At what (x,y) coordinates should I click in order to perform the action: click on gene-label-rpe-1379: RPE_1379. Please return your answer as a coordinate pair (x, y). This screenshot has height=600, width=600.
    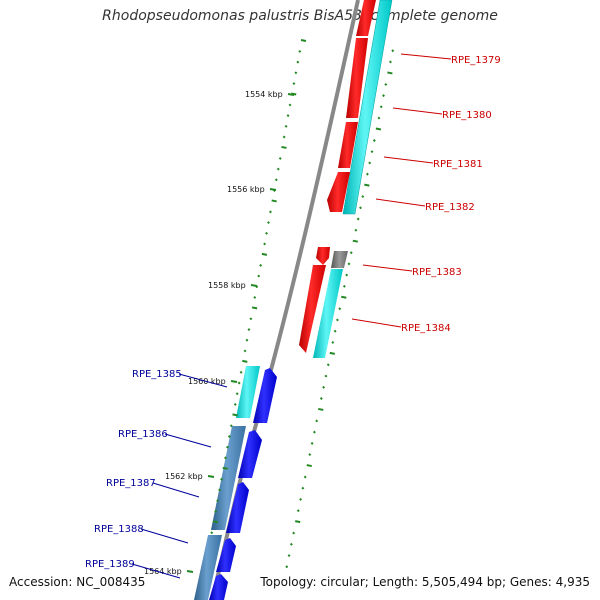
    Looking at the image, I should click on (476, 60).